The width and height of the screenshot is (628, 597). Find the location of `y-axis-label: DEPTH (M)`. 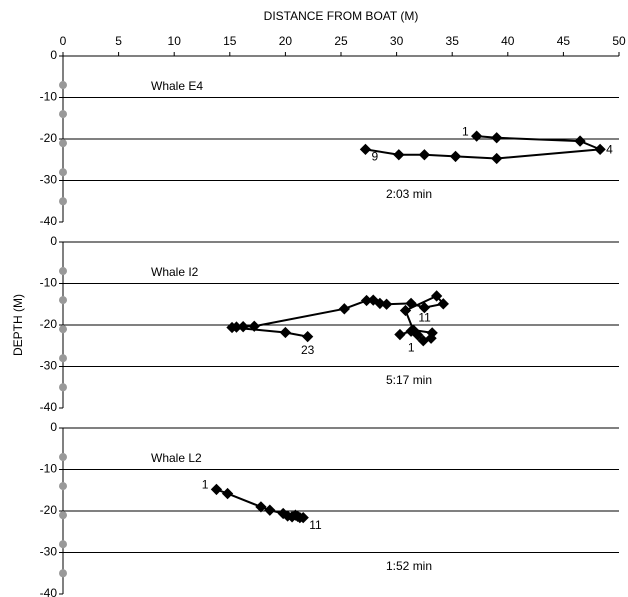

y-axis-label: DEPTH (M) is located at coordinates (18, 325).